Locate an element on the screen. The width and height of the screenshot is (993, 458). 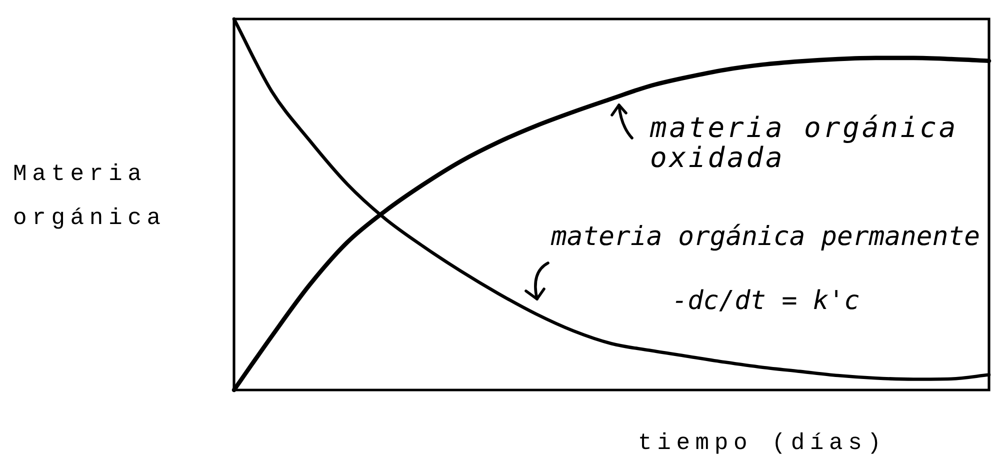
annotation: materia orgánica permanente is located at coordinates (765, 236).